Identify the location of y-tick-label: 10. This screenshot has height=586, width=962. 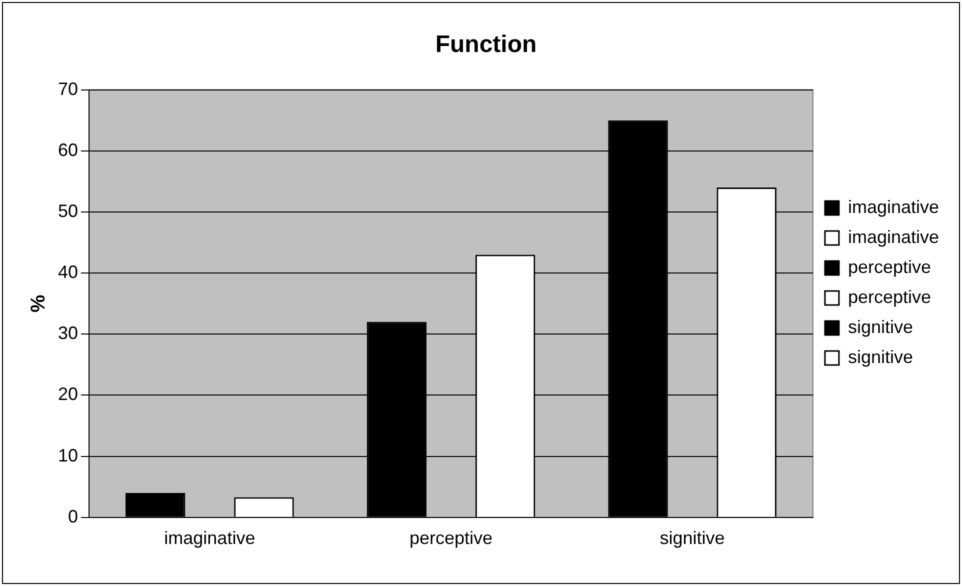
(68, 455).